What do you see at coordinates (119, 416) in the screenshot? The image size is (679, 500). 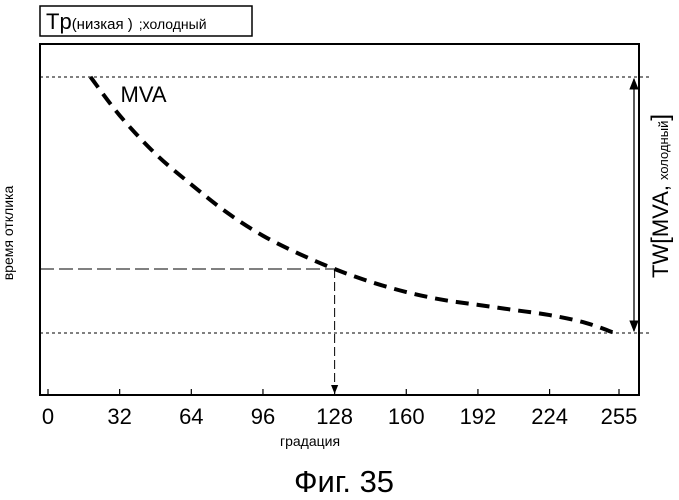 I see `x-tick-label-32: 32` at bounding box center [119, 416].